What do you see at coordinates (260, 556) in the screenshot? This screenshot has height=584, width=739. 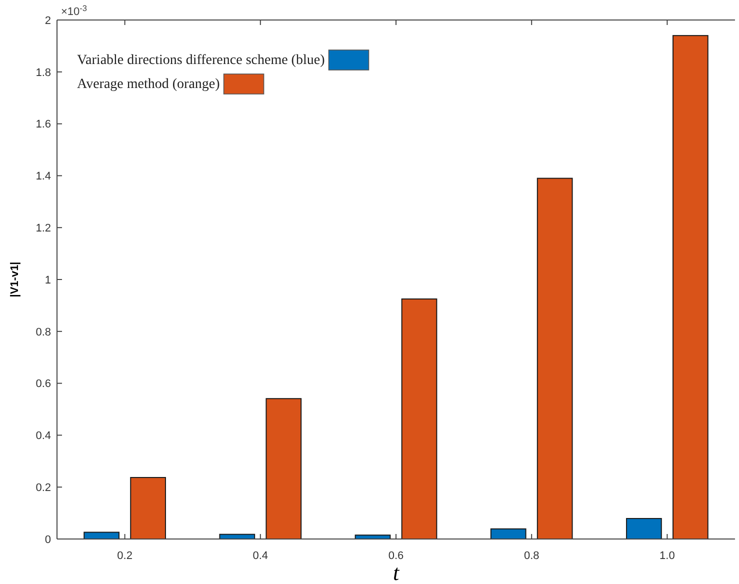 I see `x-tick-label: 0.4` at bounding box center [260, 556].